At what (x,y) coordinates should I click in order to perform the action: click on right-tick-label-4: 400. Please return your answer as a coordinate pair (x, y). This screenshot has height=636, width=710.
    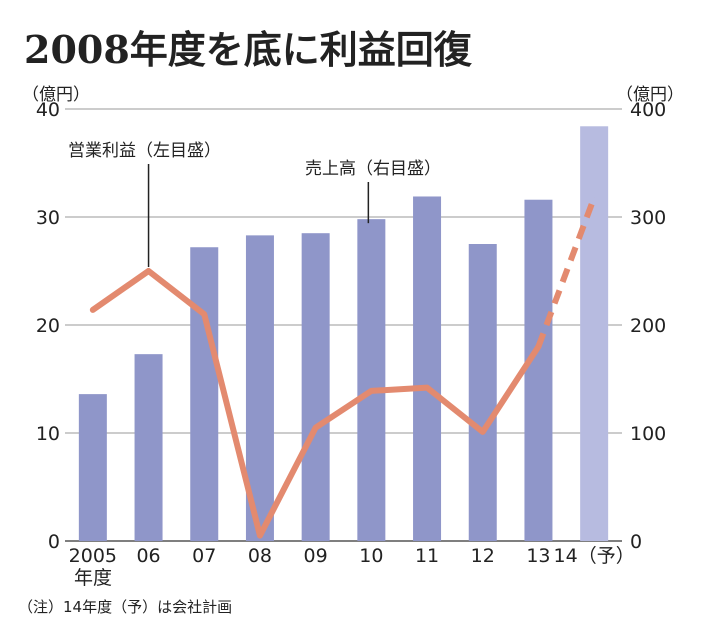
    Looking at the image, I should click on (648, 110).